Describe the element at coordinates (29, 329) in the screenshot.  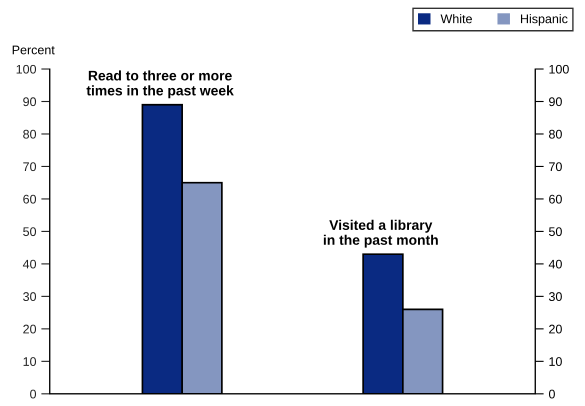
I see `y-tick-label: 20` at that location.